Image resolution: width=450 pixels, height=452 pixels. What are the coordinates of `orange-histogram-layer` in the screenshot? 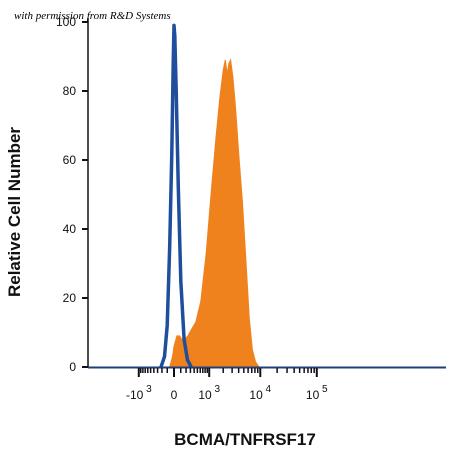 It's located at (215, 213).